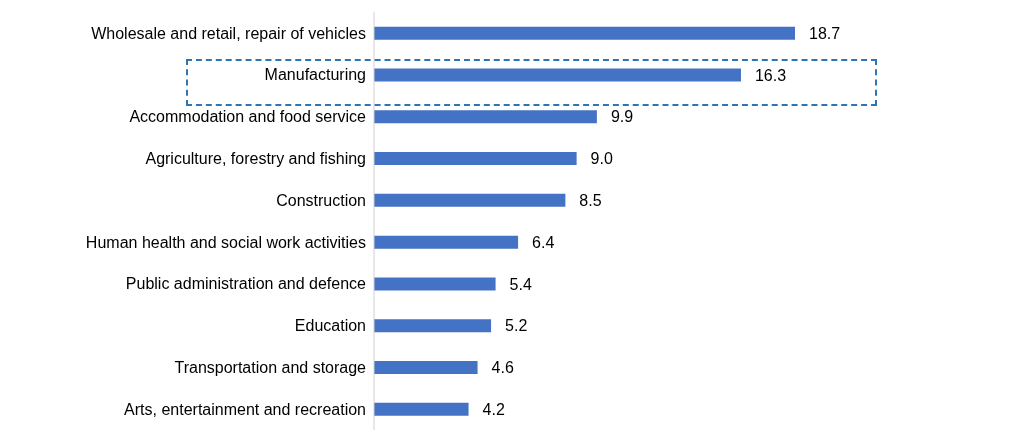 This screenshot has width=1011, height=434. Describe the element at coordinates (590, 201) in the screenshot. I see `data-label: 8.5` at that location.